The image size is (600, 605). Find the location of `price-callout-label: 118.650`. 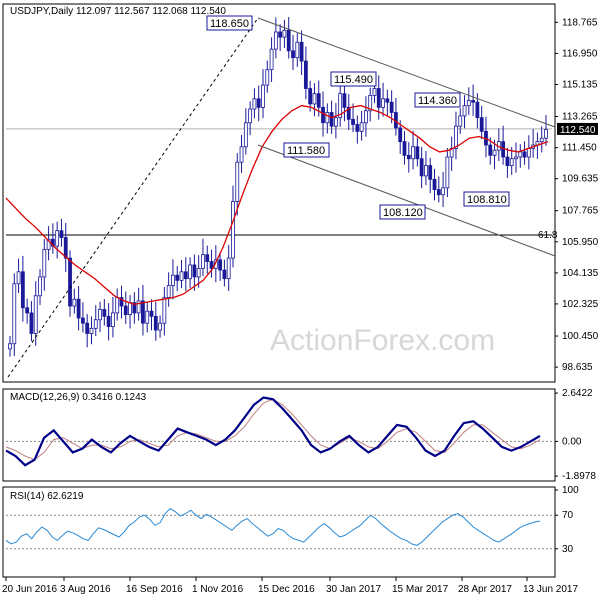

price-callout-label: 118.650 is located at coordinates (229, 24).